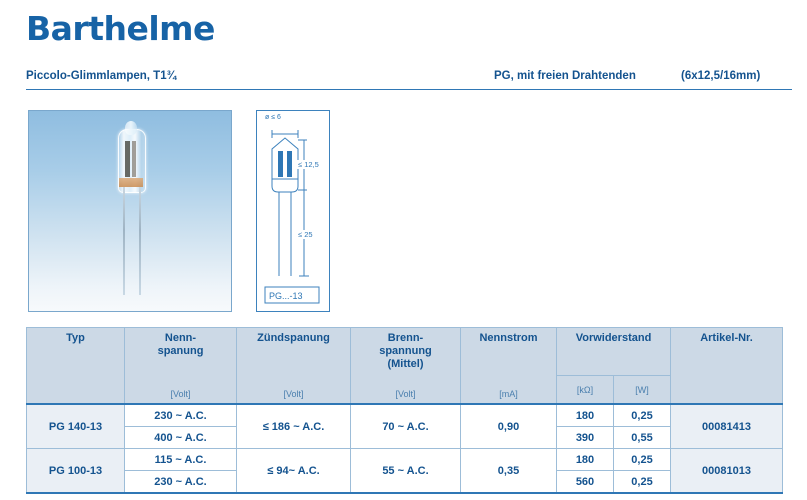 The height and width of the screenshot is (500, 807). What do you see at coordinates (180, 459) in the screenshot?
I see `cell-nennspanung: 115 ~ A.C.` at bounding box center [180, 459].